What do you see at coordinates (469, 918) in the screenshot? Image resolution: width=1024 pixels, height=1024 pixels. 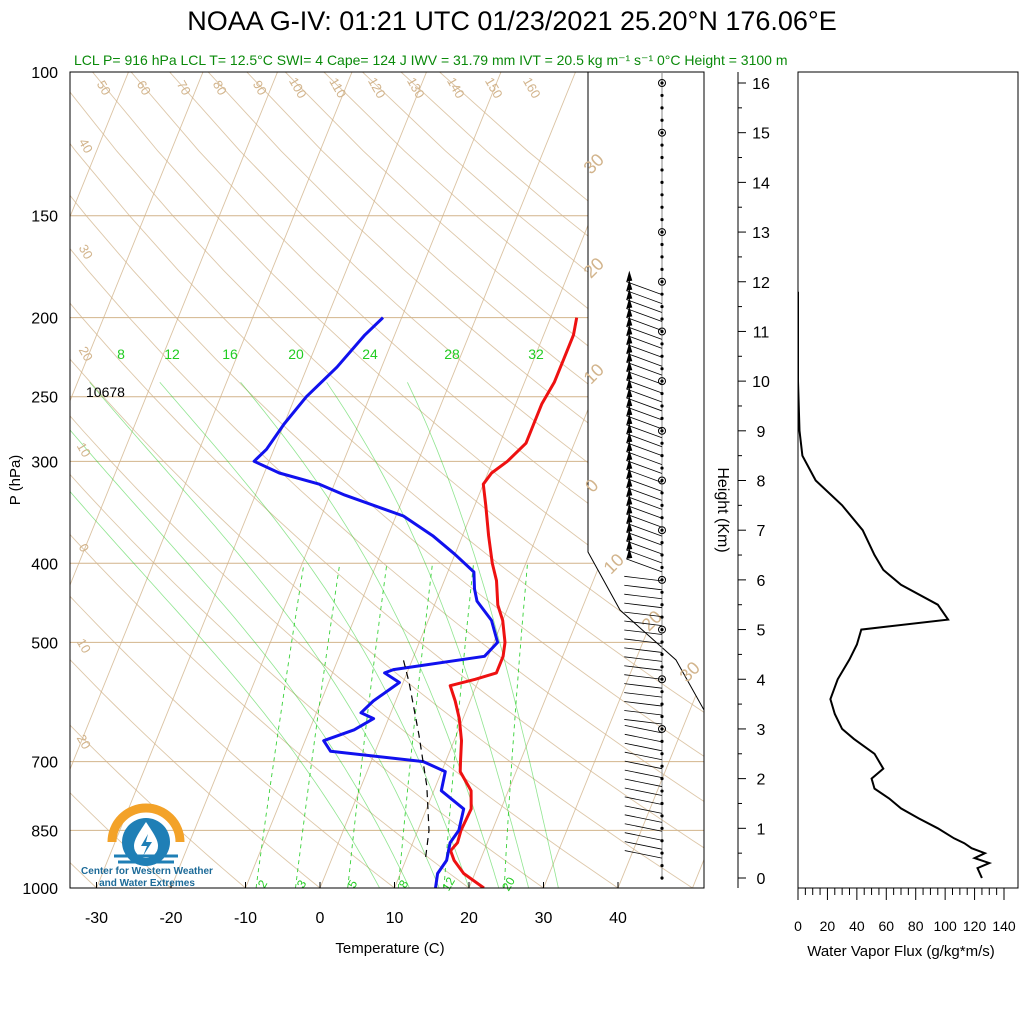 I see `temperature-tick-label: 20` at bounding box center [469, 918].